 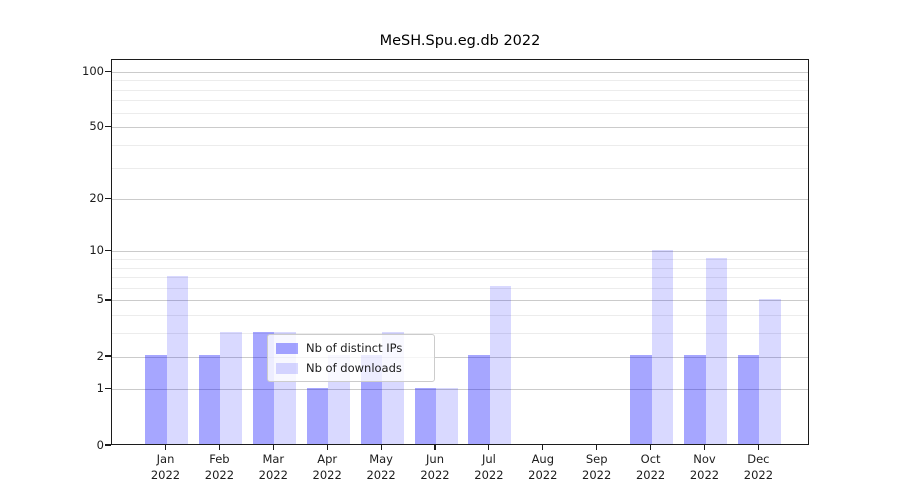 I want to click on y-axis-tick-label: 2, so click(x=100, y=355).